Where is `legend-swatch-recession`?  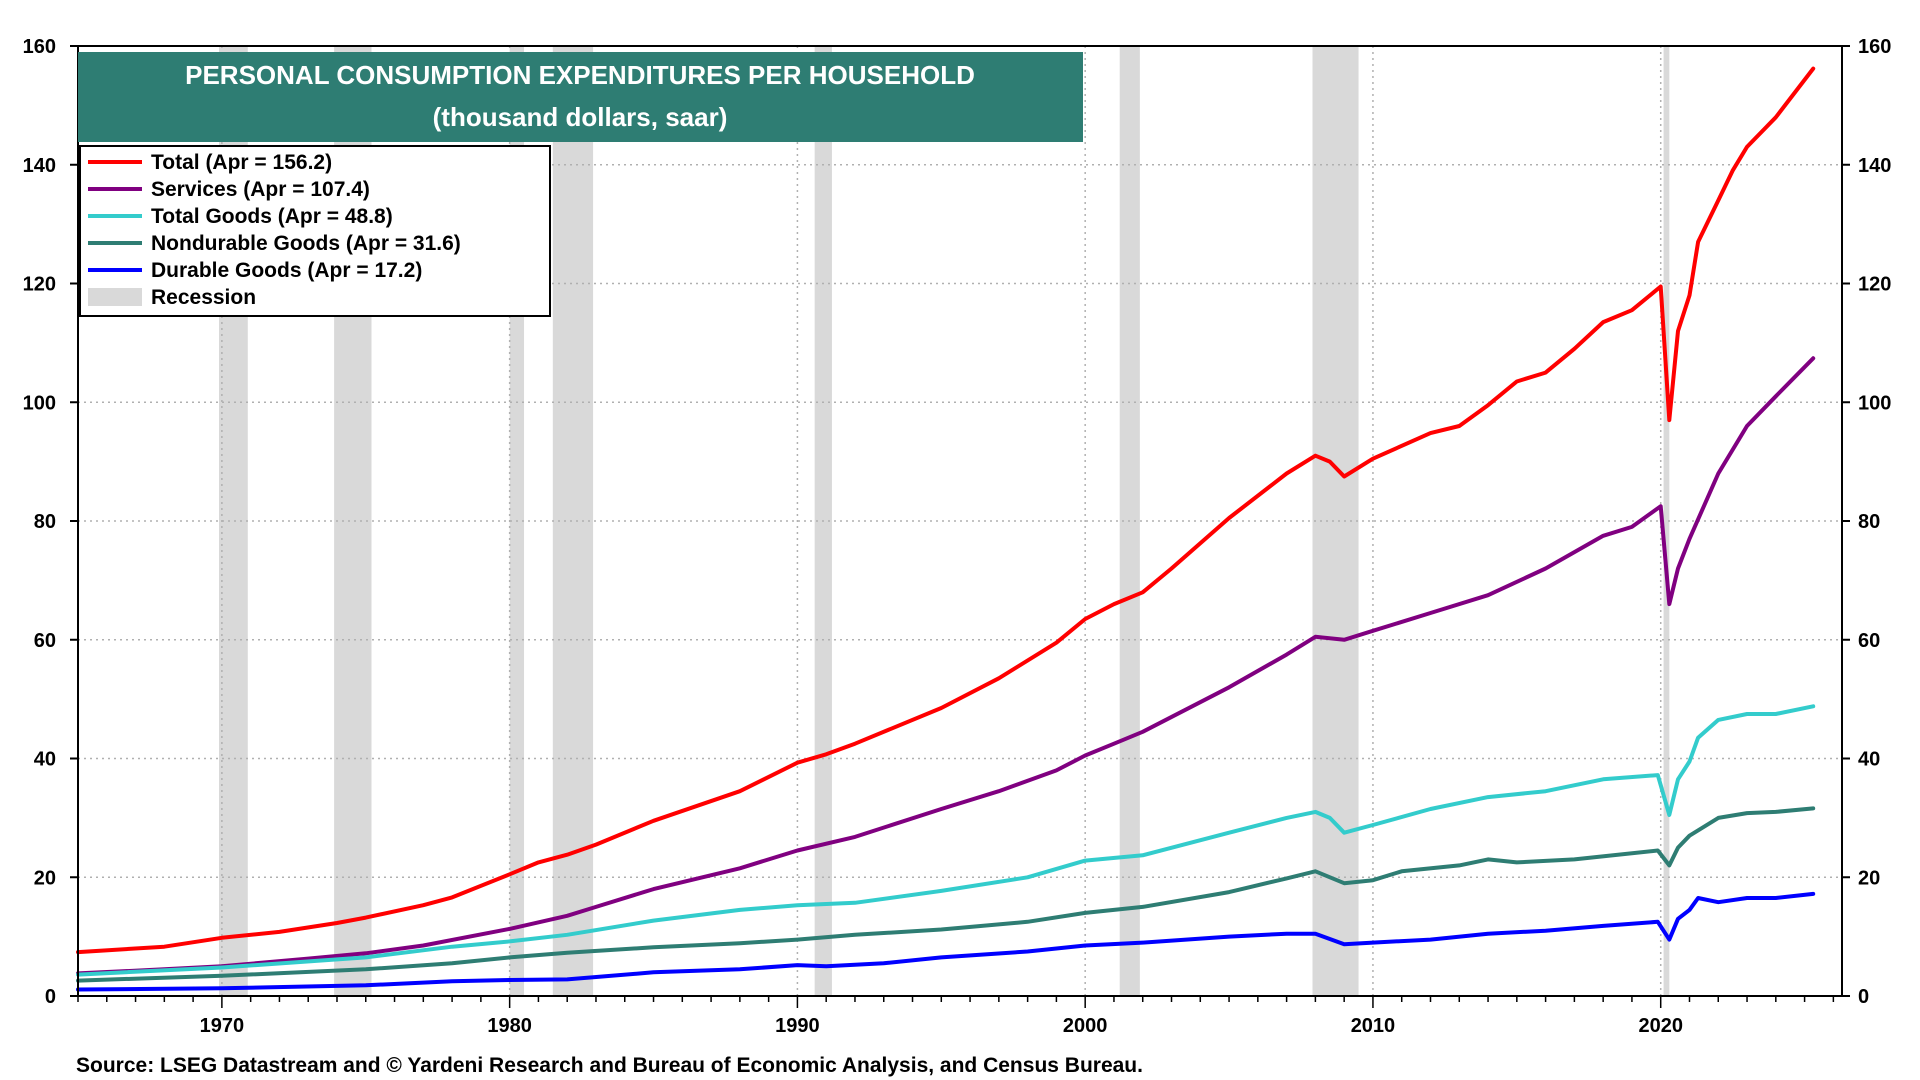
legend-swatch-recession is located at coordinates (115, 297).